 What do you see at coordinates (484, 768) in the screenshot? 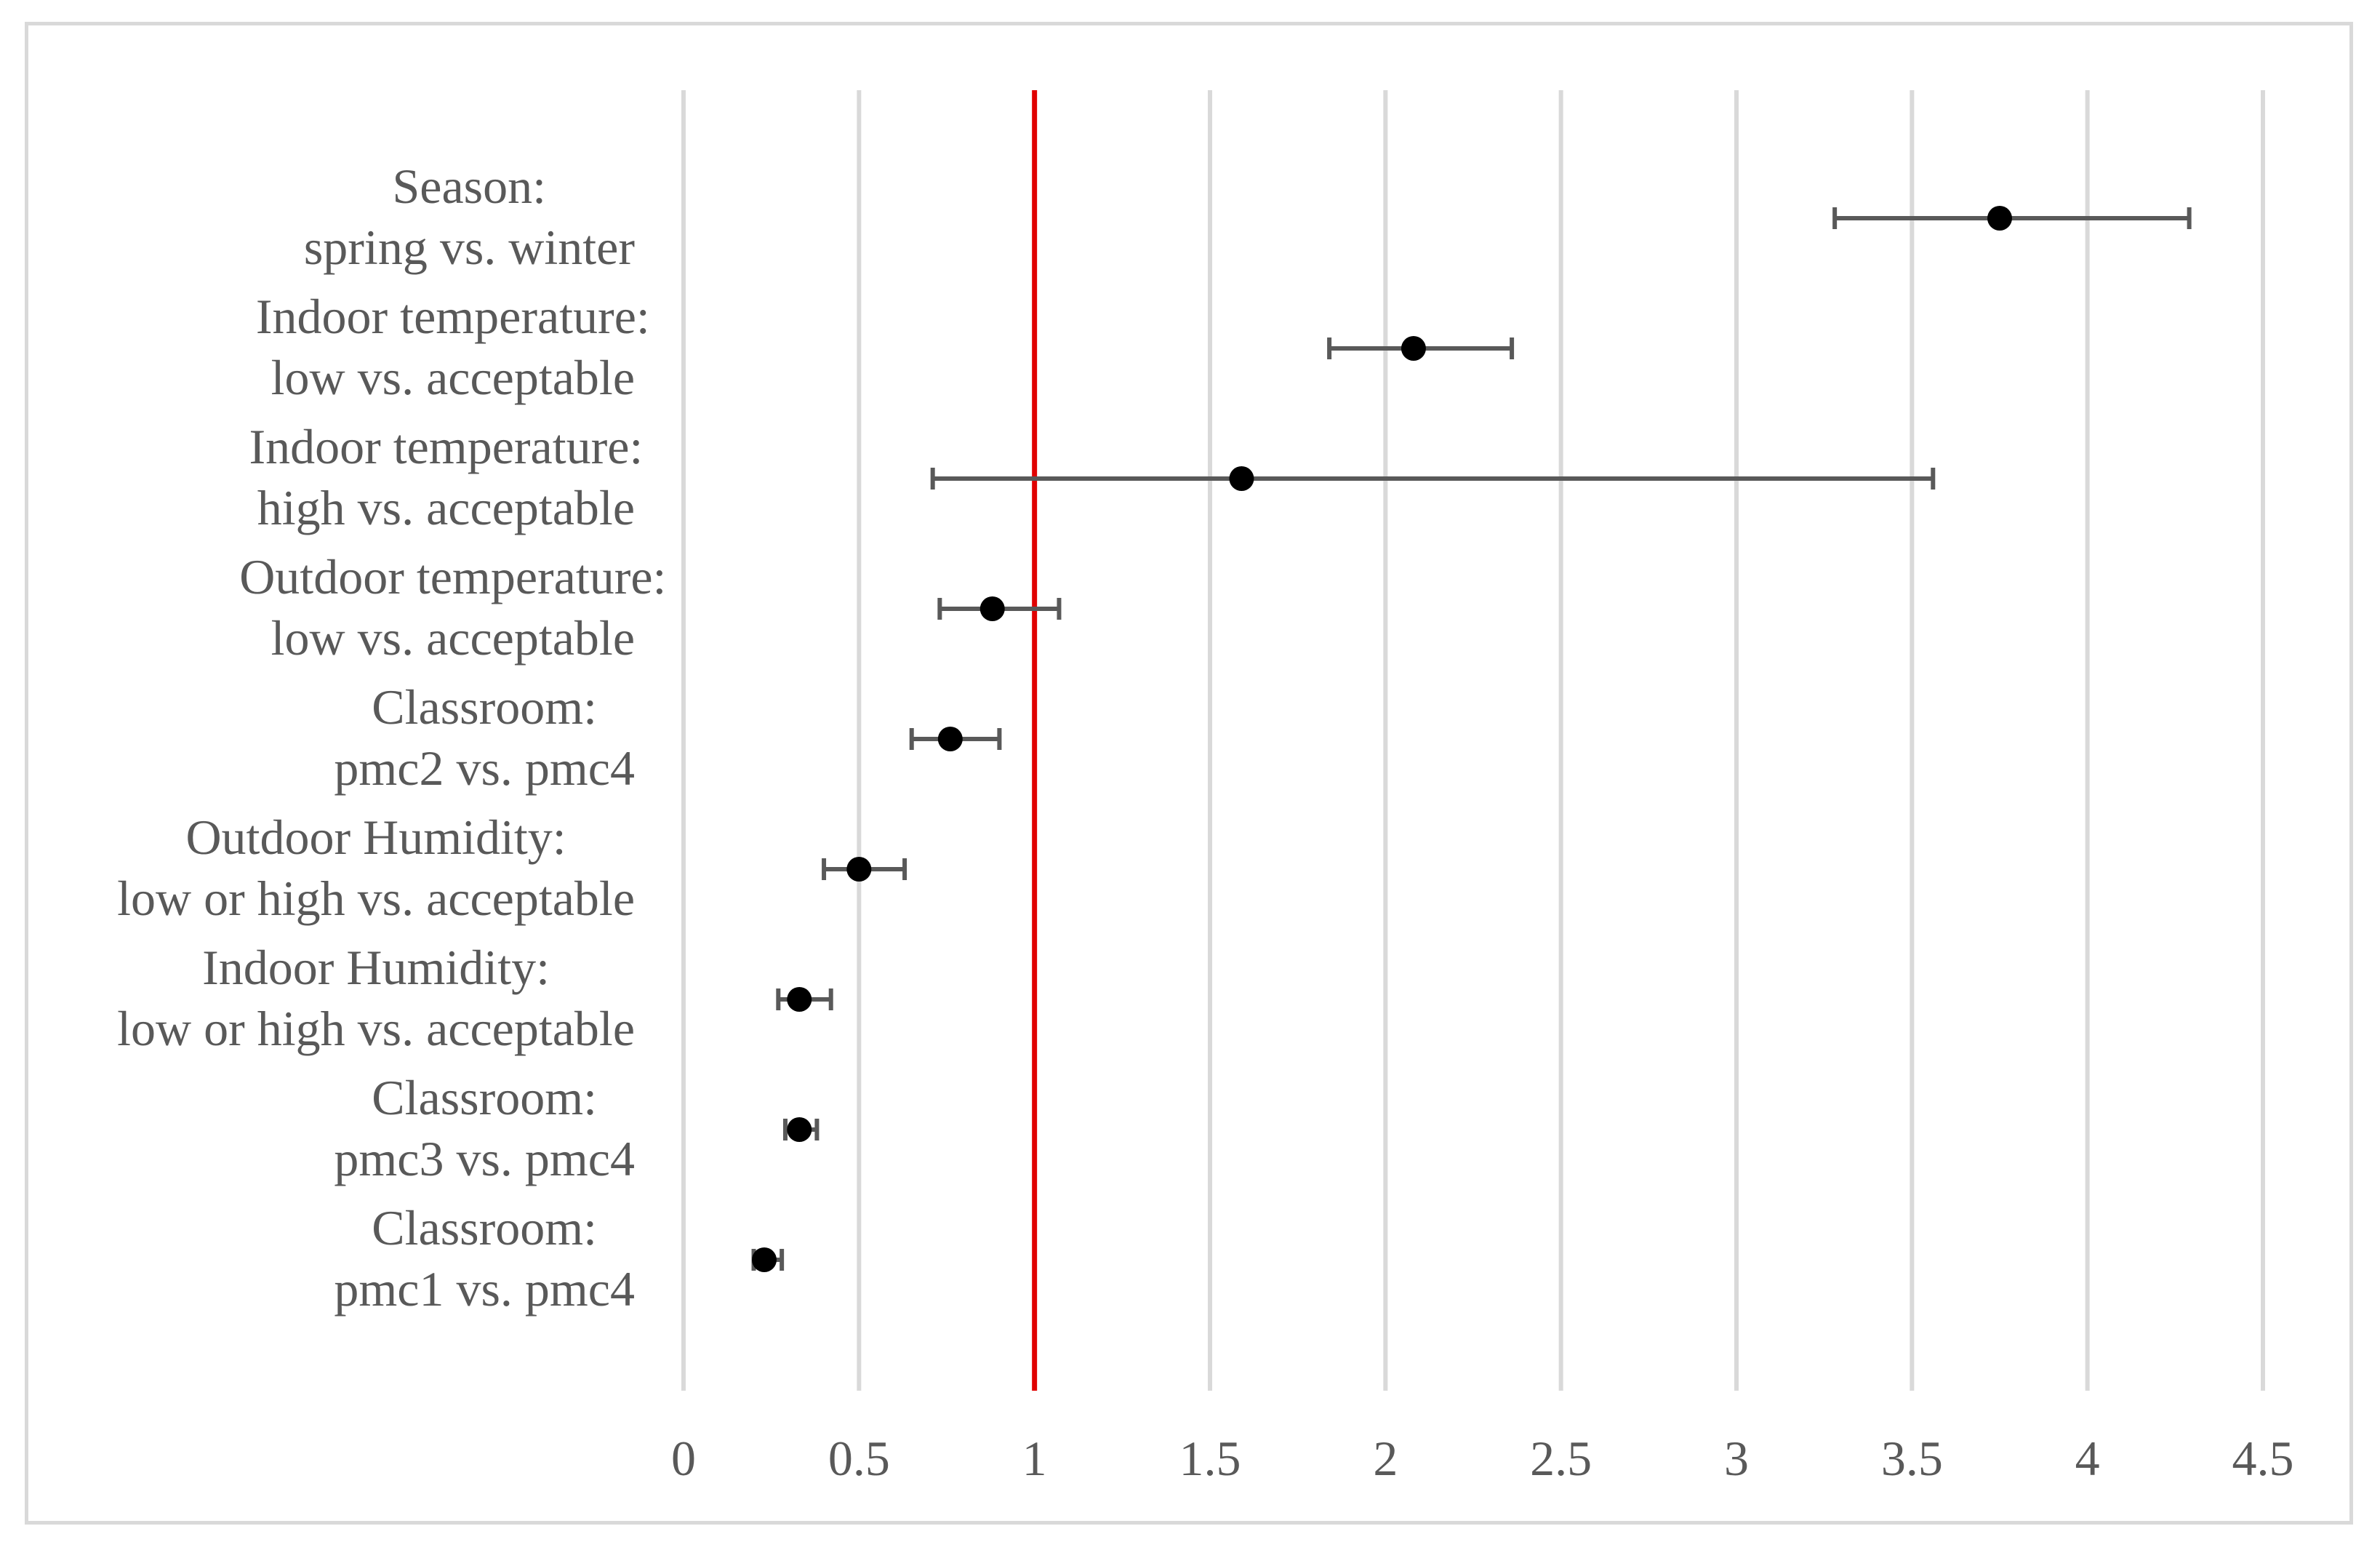
I see `category-label-line2: pmc2 vs. pmc4` at bounding box center [484, 768].